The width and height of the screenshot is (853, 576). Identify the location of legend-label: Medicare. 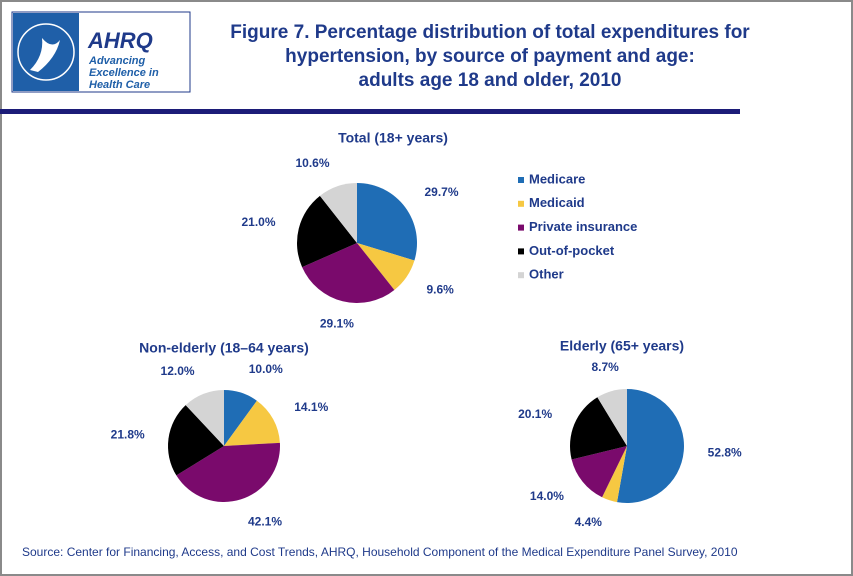
(557, 178).